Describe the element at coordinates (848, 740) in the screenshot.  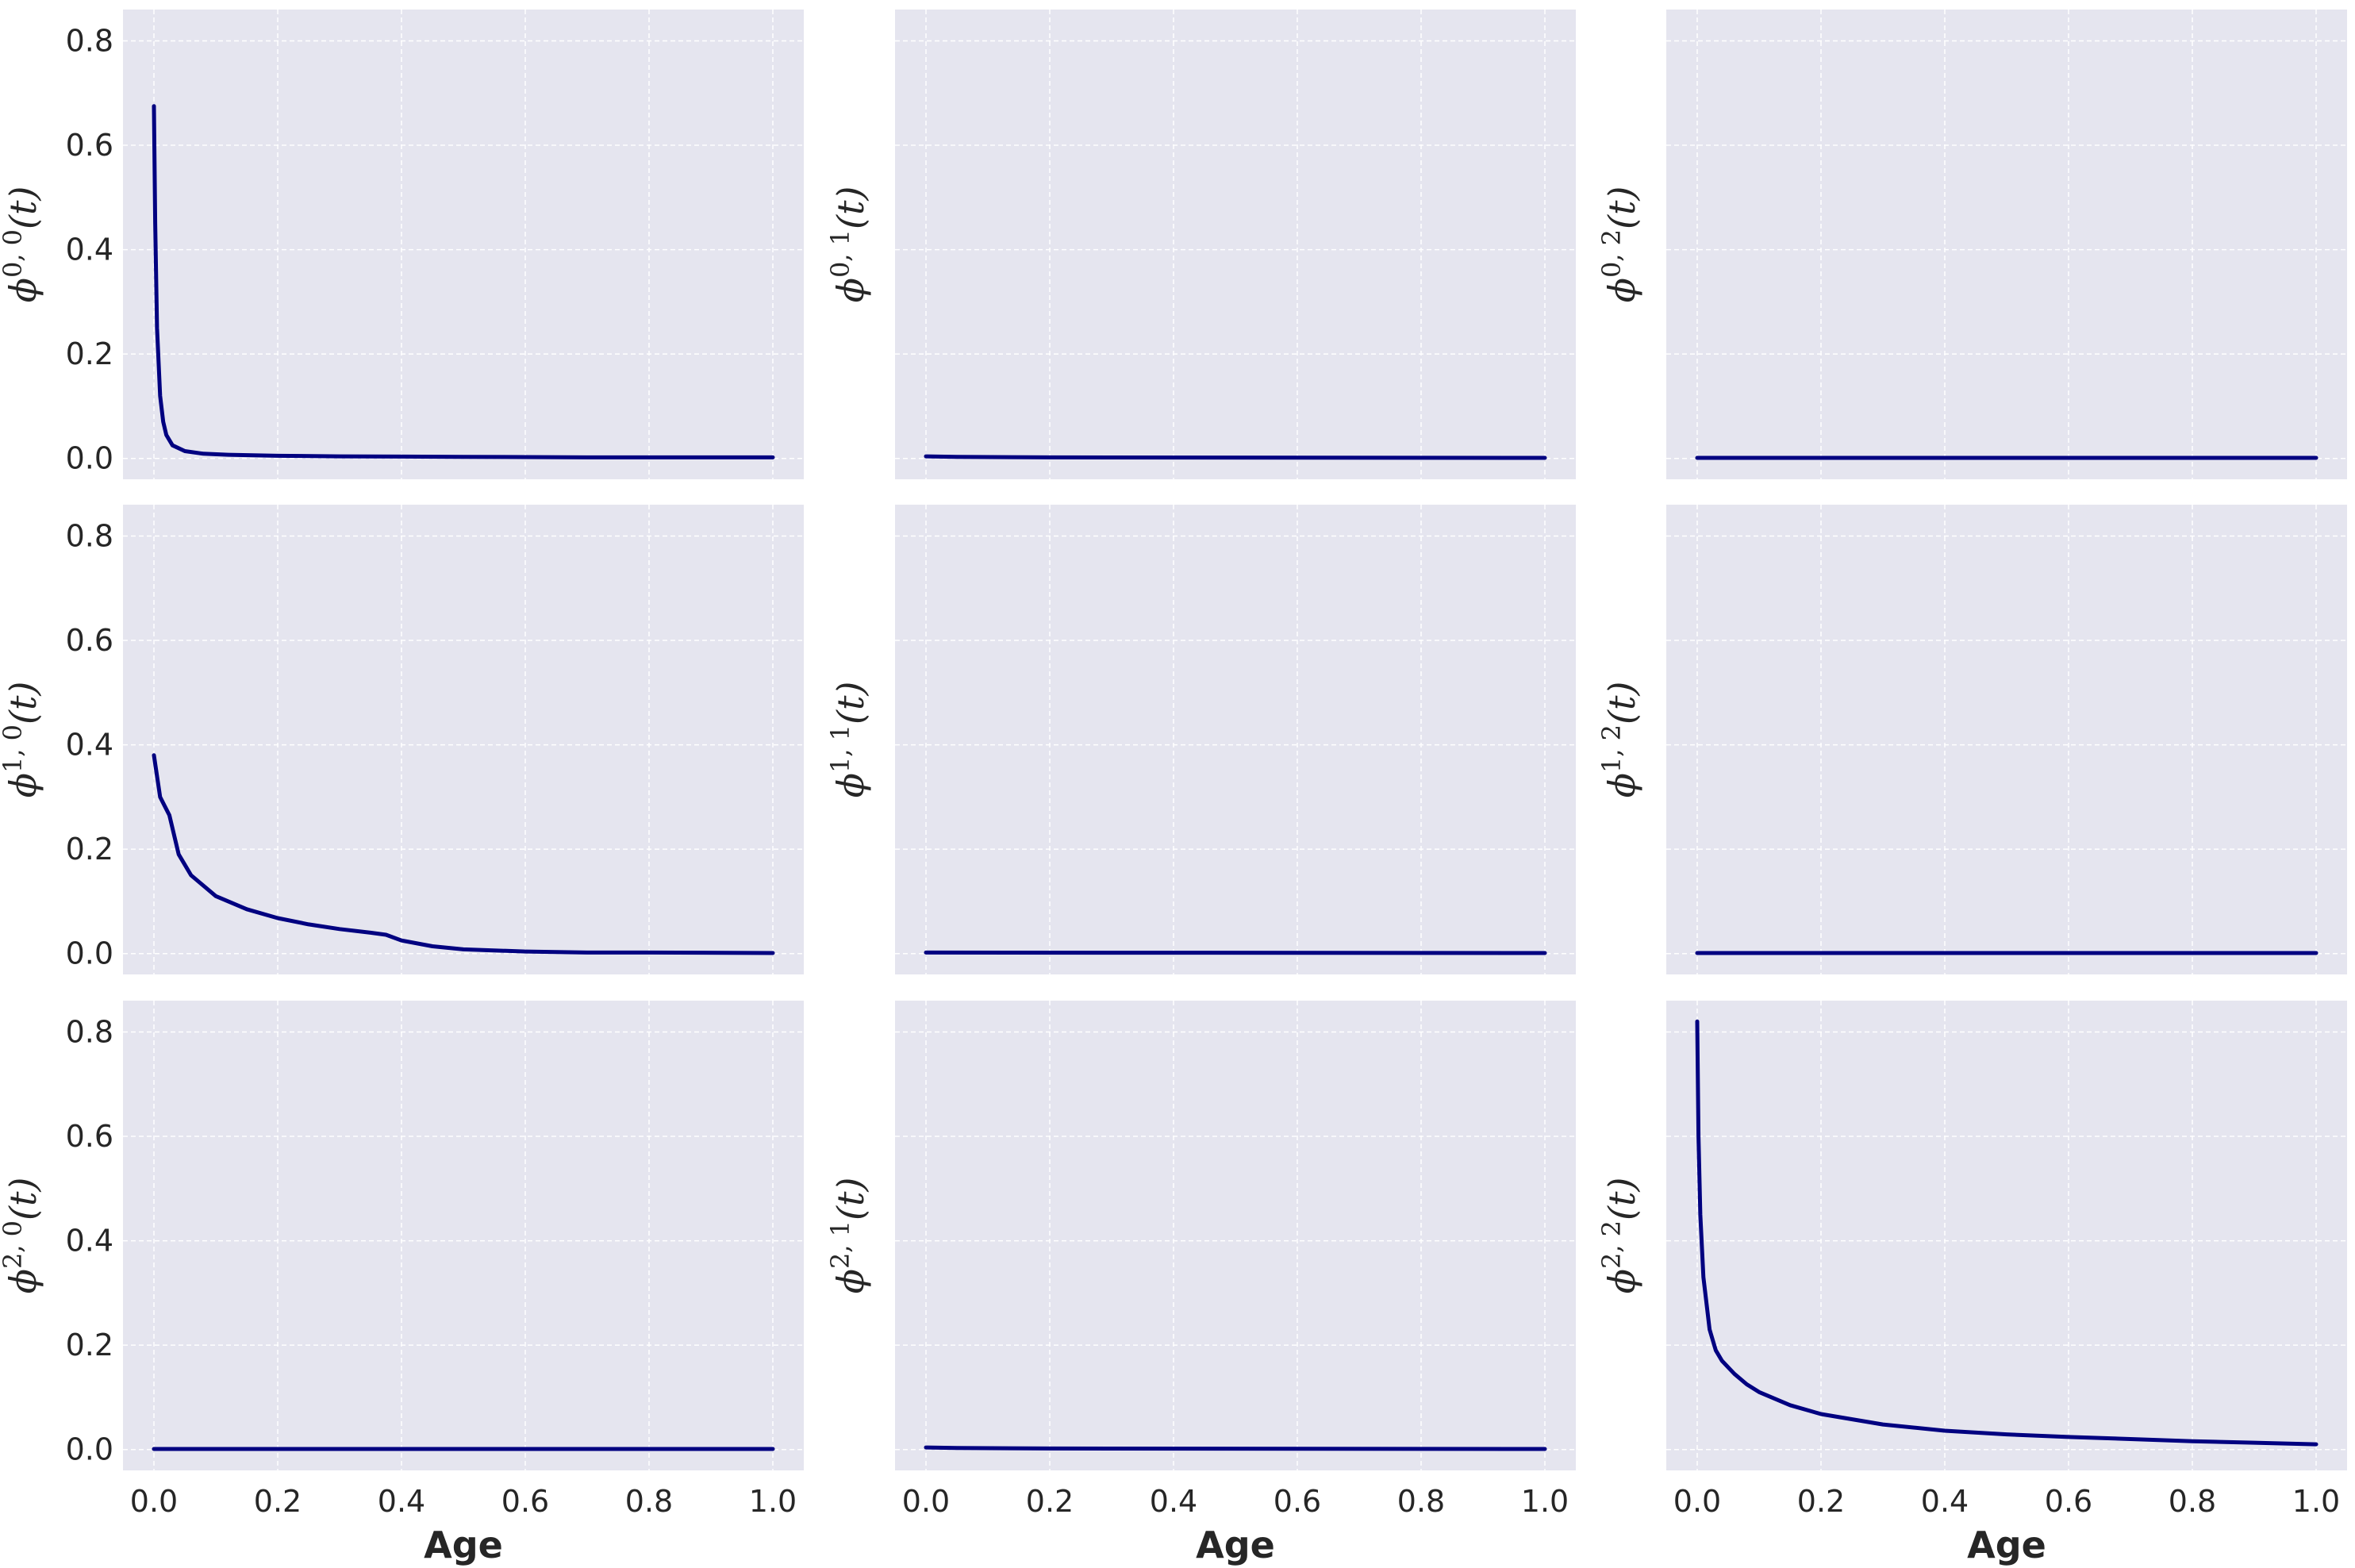
I see `y-axis-label: ϕ1, 1(t)` at that location.